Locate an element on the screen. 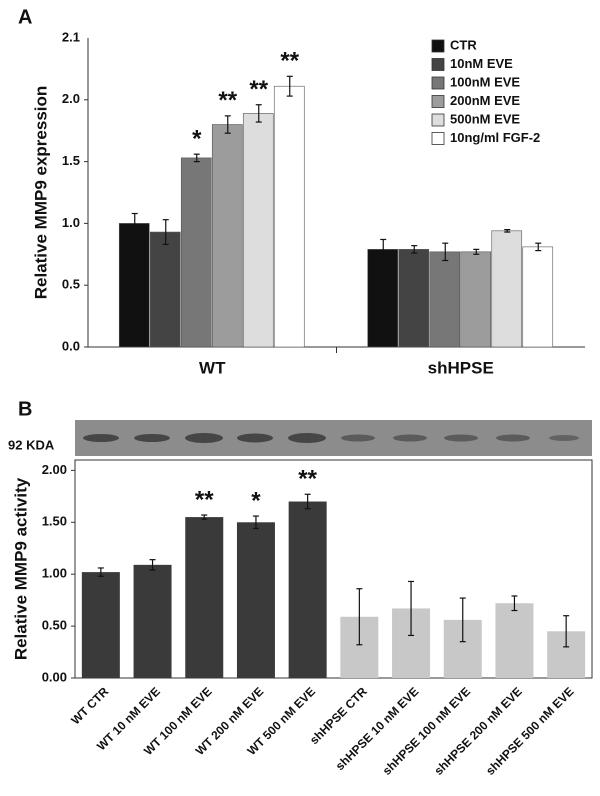 Image resolution: width=600 pixels, height=796 pixels. y-tick-label: 1.5 is located at coordinates (71, 160).